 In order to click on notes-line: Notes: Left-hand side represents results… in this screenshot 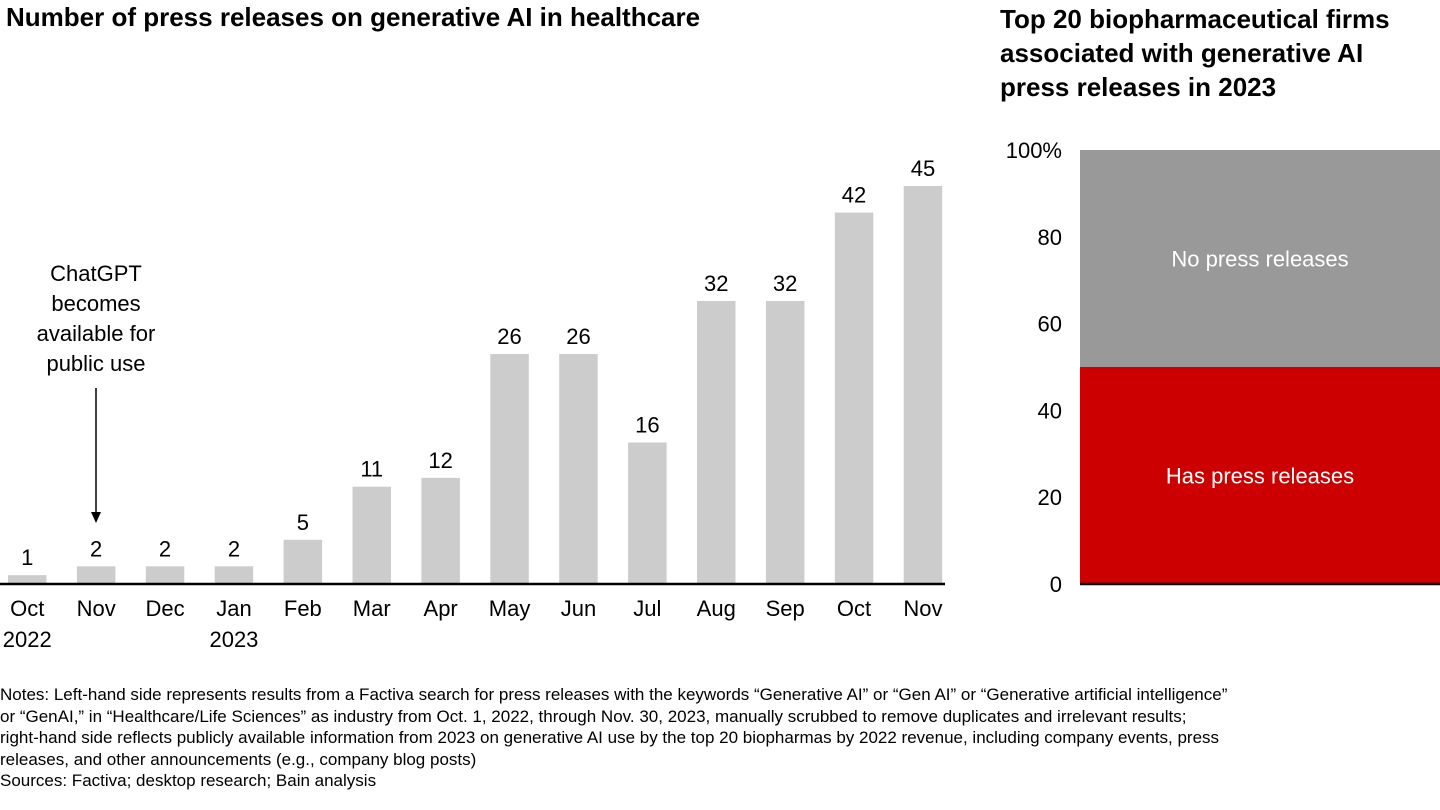, I will do `click(614, 694)`.